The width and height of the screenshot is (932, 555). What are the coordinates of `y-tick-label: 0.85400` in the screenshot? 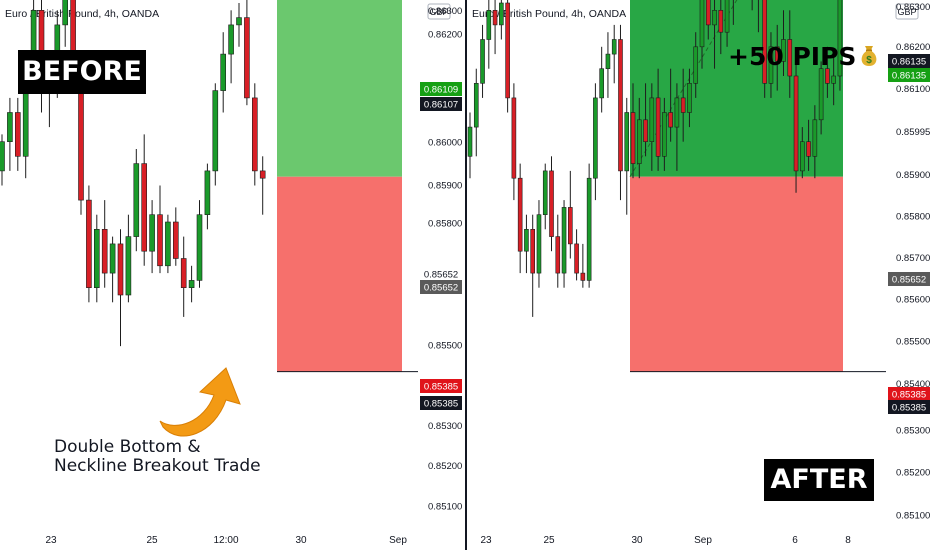 It's located at (913, 384).